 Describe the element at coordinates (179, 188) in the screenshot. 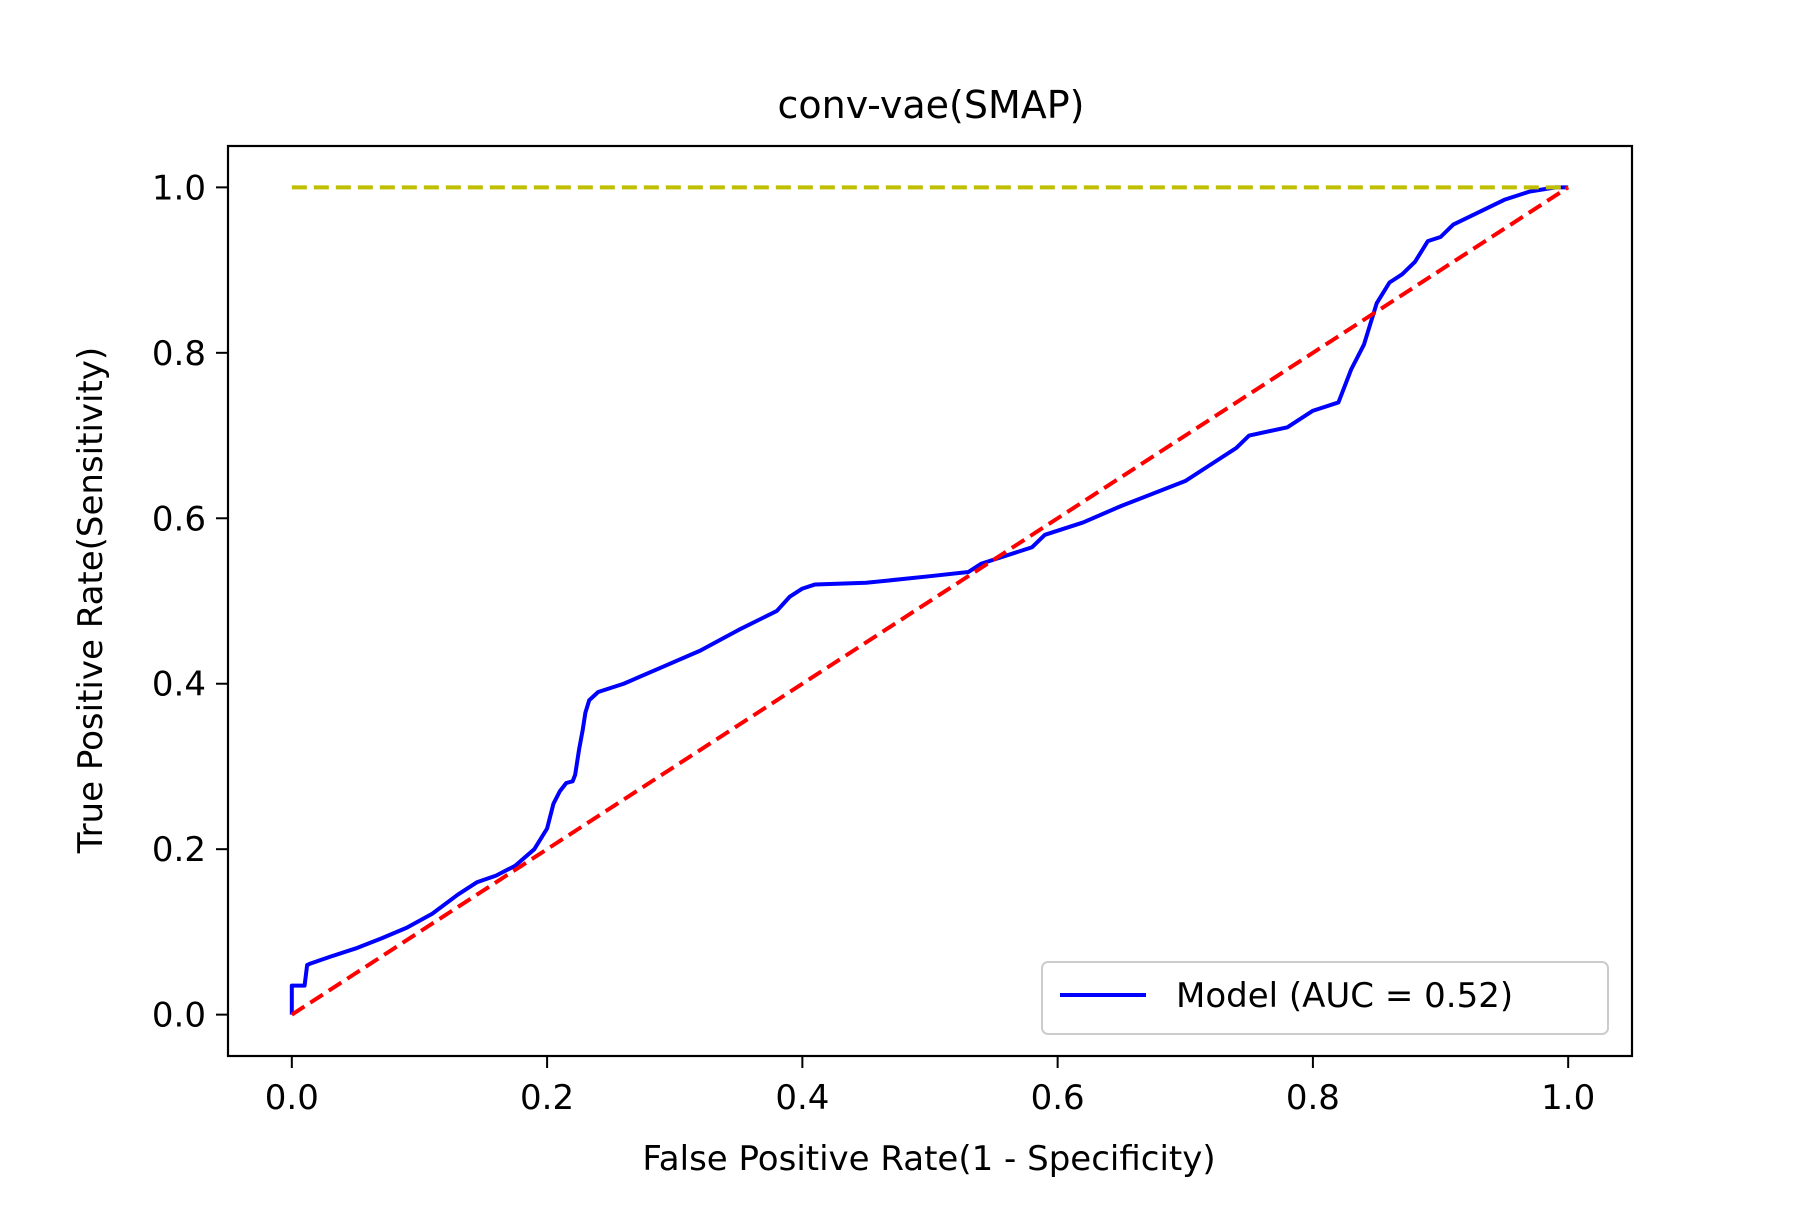

I see `y-tick-label: 1.0` at that location.